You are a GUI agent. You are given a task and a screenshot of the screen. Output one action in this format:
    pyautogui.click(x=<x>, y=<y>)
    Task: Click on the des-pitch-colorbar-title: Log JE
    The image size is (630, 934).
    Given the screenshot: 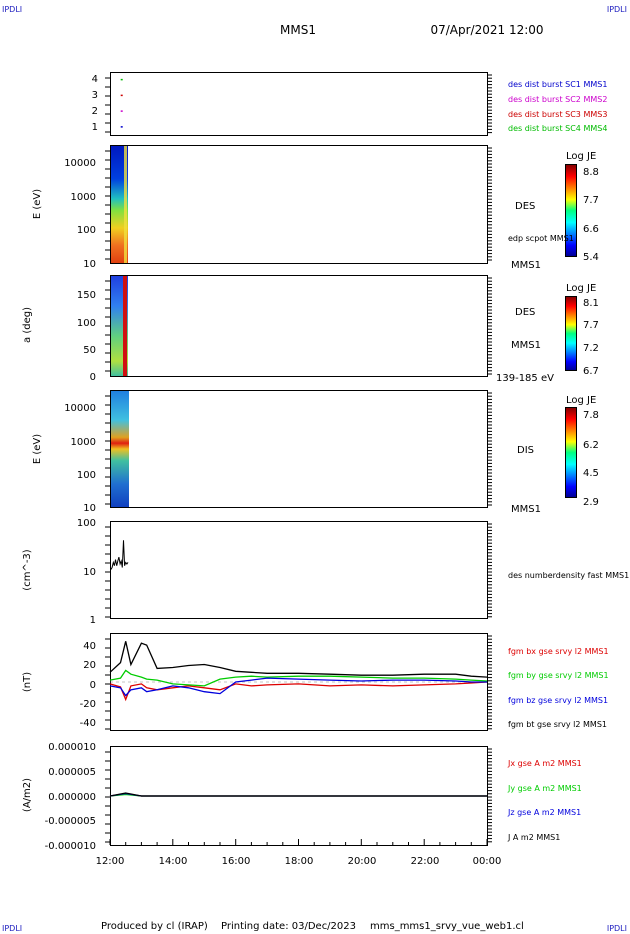 What is the action you would take?
    pyautogui.click(x=581, y=288)
    